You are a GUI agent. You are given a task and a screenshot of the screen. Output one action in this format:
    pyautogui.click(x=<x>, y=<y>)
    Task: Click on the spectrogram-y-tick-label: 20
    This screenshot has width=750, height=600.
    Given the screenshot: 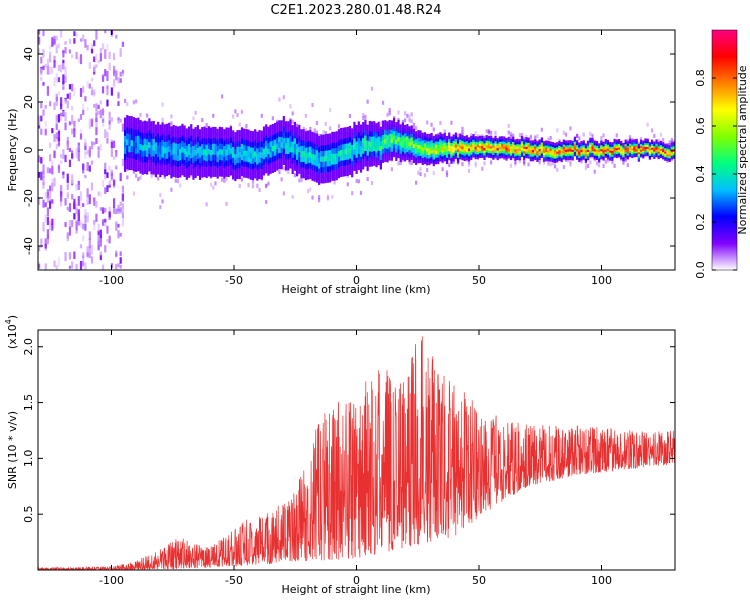 What is the action you would take?
    pyautogui.click(x=28, y=102)
    